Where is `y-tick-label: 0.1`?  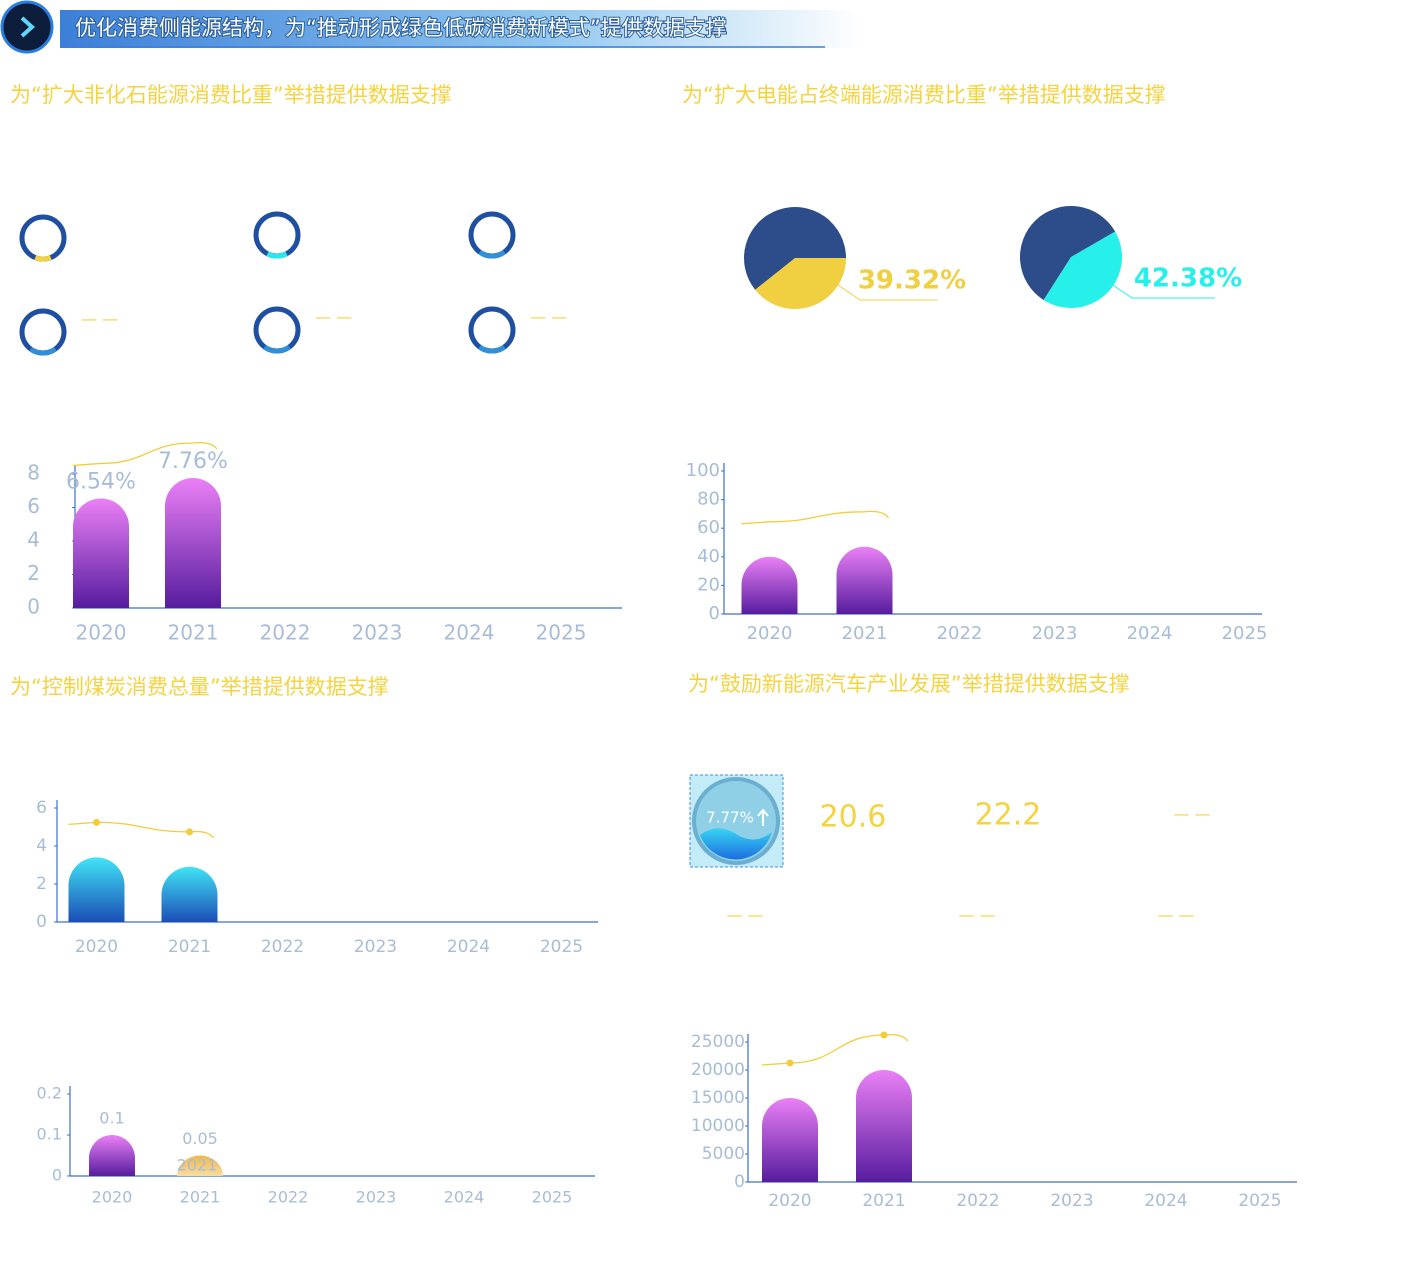
y-tick-label: 0.1 is located at coordinates (49, 1134).